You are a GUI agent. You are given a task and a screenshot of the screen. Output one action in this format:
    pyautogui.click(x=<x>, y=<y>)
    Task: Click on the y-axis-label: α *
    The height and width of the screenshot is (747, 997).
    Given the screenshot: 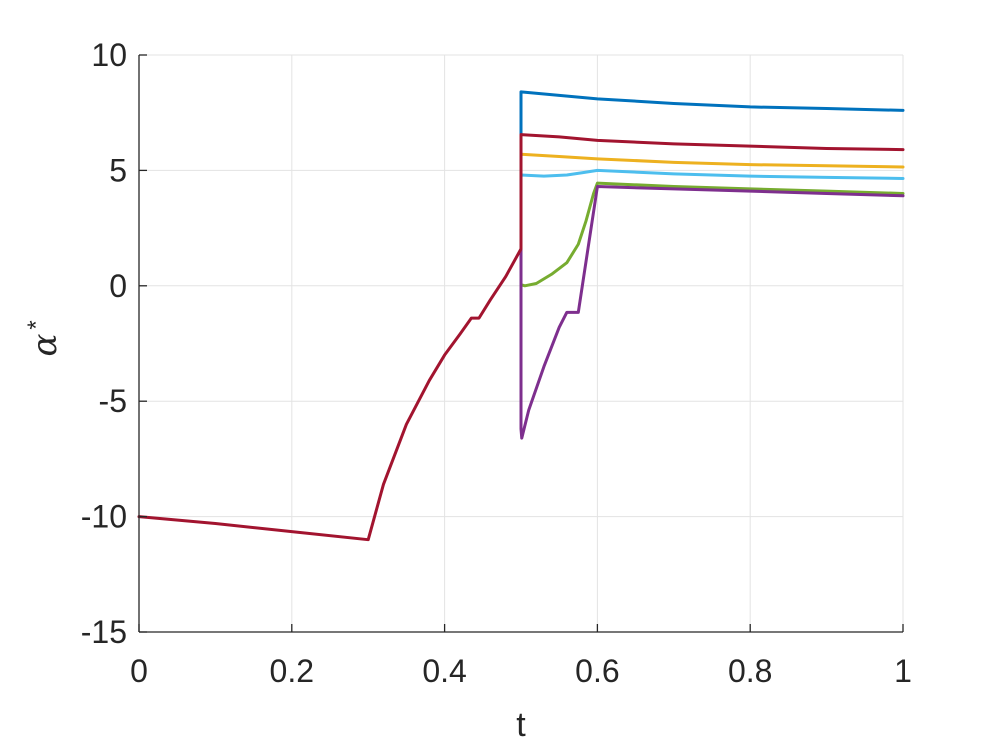 What is the action you would take?
    pyautogui.click(x=44, y=338)
    